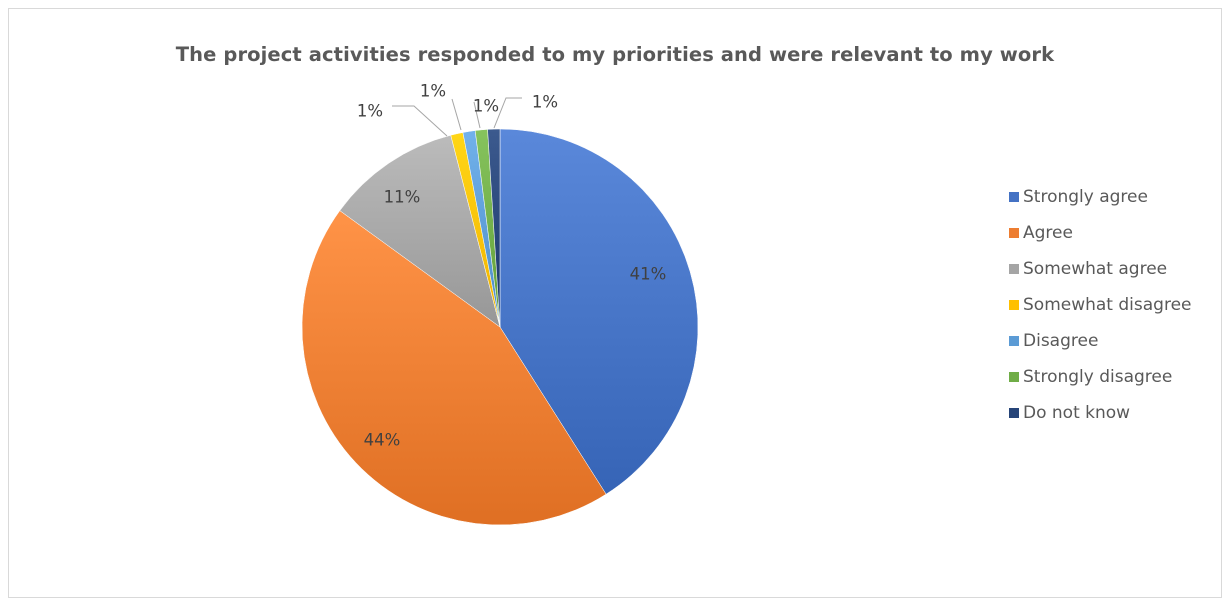  I want to click on legend-label: Somewhat disagree, so click(1107, 305).